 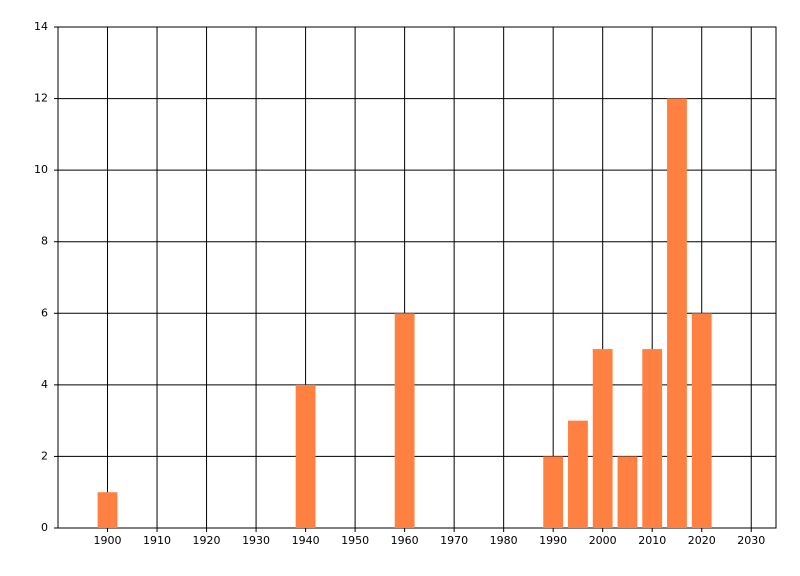 What do you see at coordinates (44, 527) in the screenshot?
I see `y-tick-label: 0` at bounding box center [44, 527].